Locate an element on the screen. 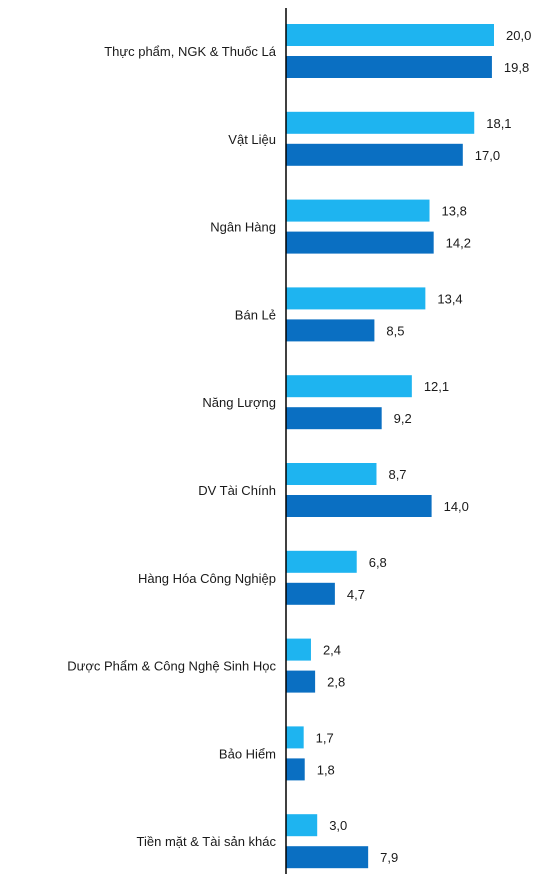  value-label-2-2: 14,2 is located at coordinates (458, 243).